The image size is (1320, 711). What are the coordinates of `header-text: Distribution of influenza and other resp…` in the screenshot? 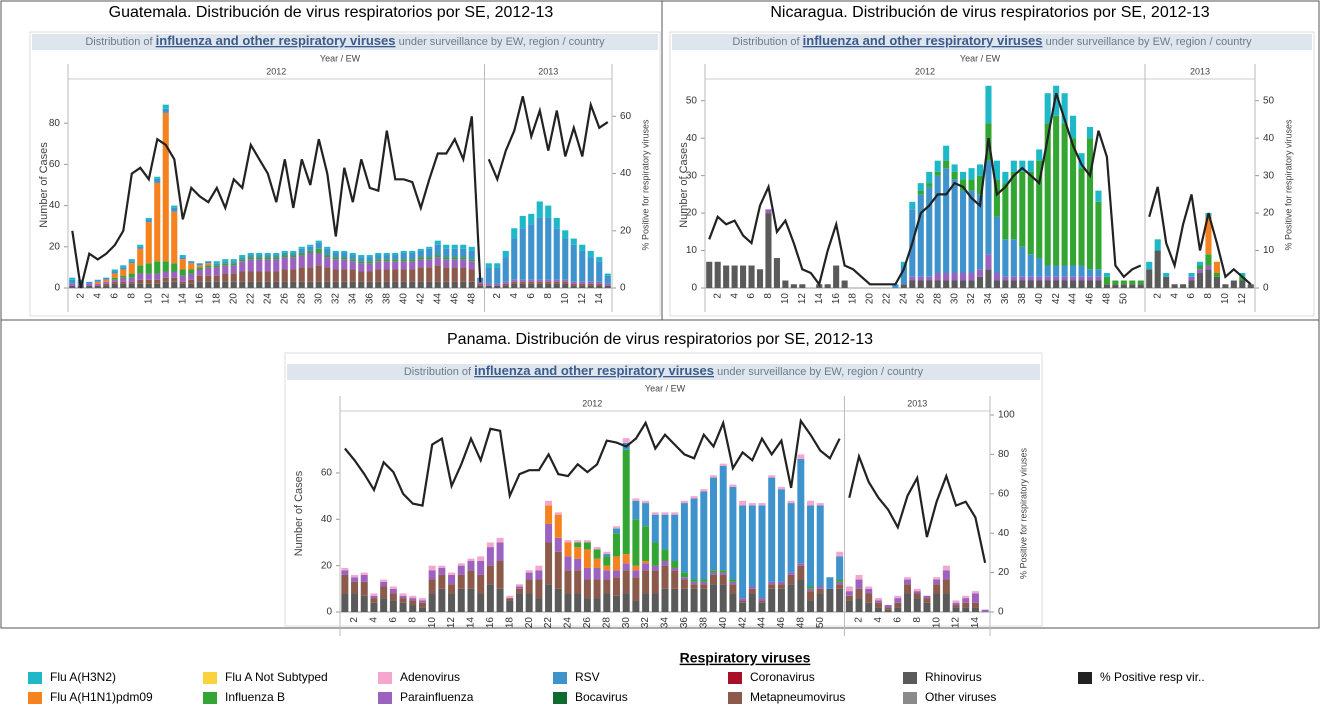 It's located at (992, 40).